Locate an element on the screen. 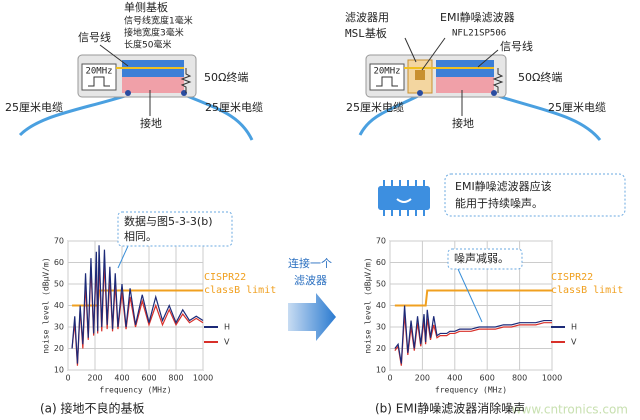  callout-text: 数据与图5-3-3(b) is located at coordinates (168, 221).